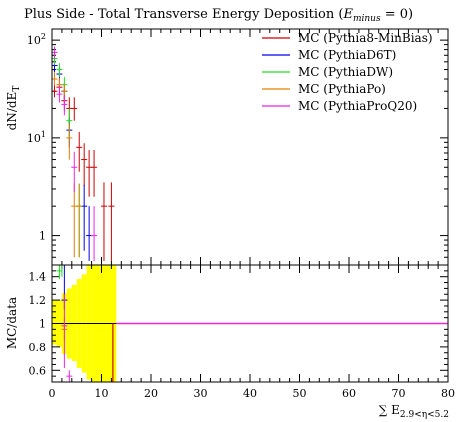 The image size is (461, 422). Describe the element at coordinates (342, 89) in the screenshot. I see `legend-label: MC (PythiaPo)` at that location.